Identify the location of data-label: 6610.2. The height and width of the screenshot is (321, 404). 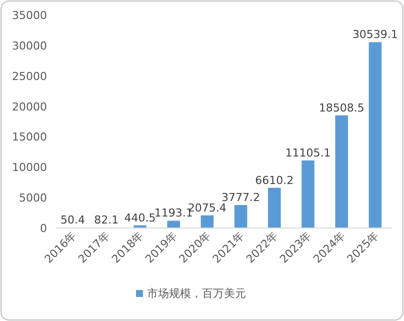
(274, 180).